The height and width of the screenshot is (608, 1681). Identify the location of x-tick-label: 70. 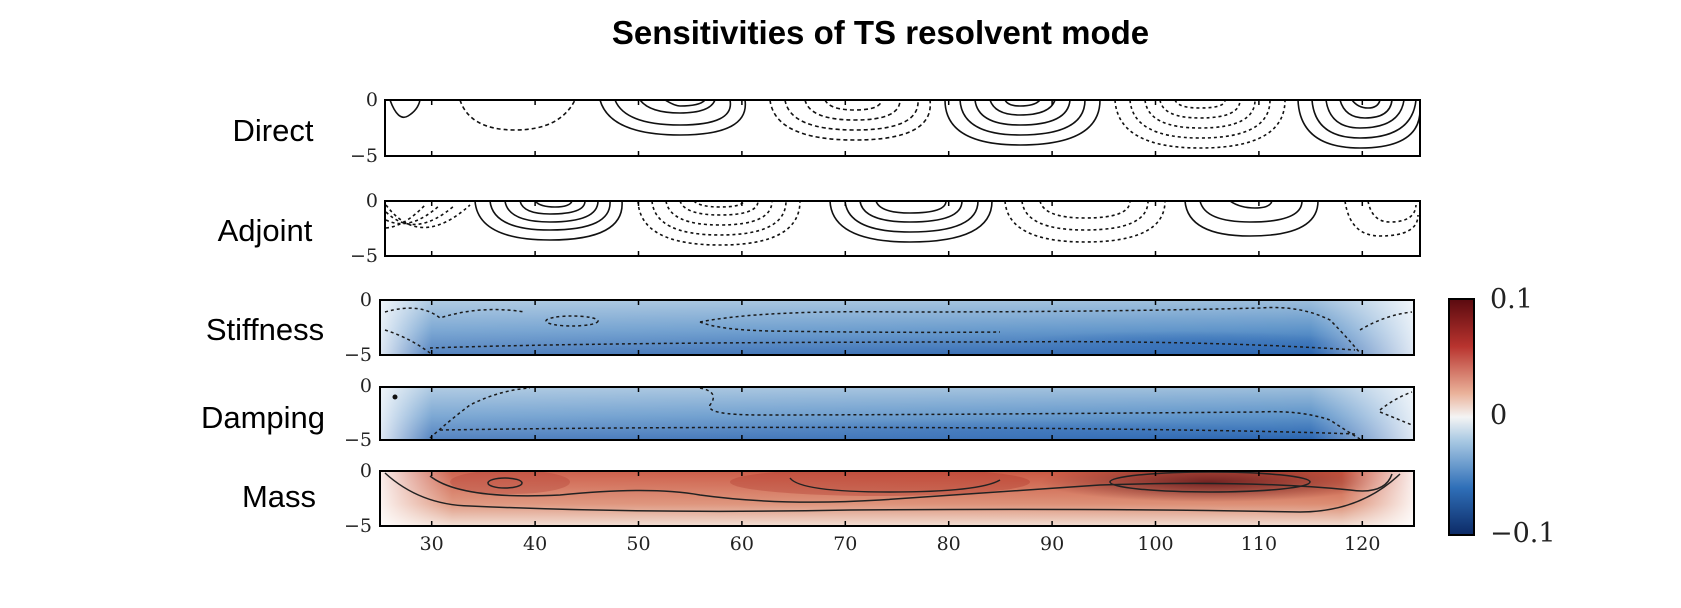
(845, 544).